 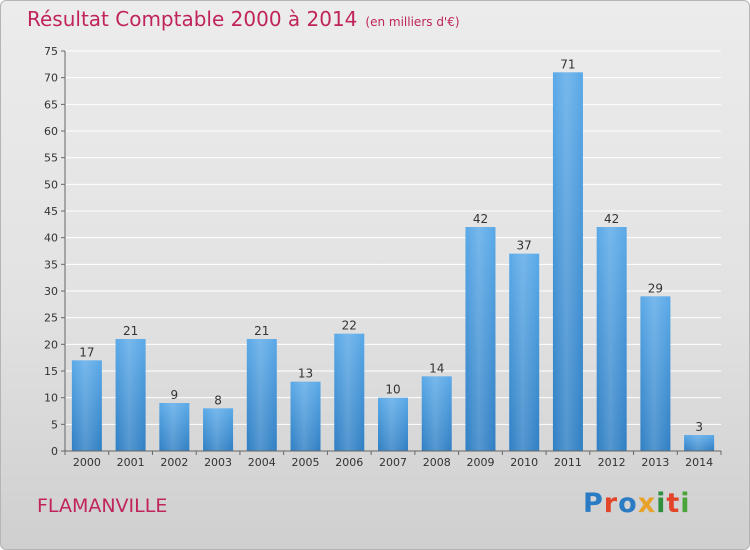 I want to click on y-tick-label: 45, so click(x=51, y=211).